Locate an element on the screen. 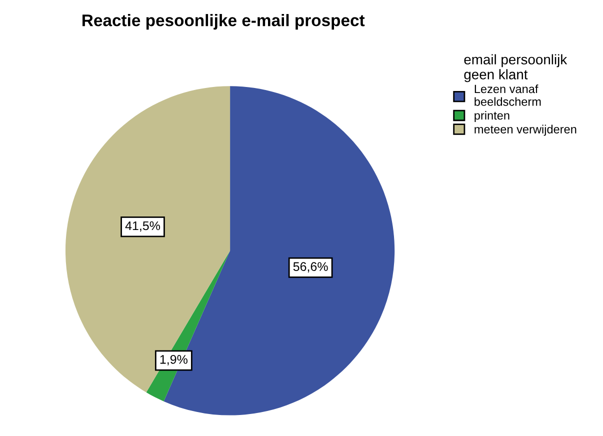  legend-label: meteen verwijderen is located at coordinates (525, 130).